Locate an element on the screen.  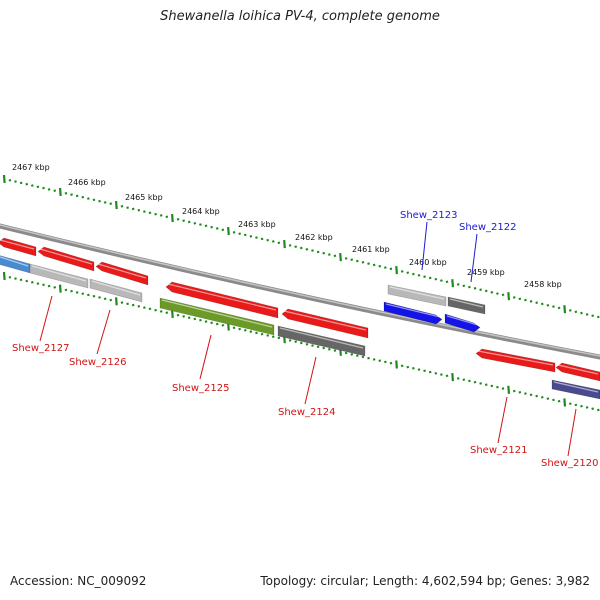
gene-label: Shew_2120 is located at coordinates (569, 463).